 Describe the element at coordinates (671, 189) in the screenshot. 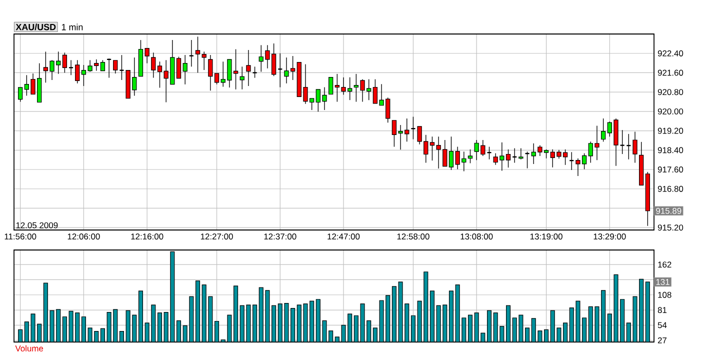

I see `y-tick-label: 916.80` at that location.